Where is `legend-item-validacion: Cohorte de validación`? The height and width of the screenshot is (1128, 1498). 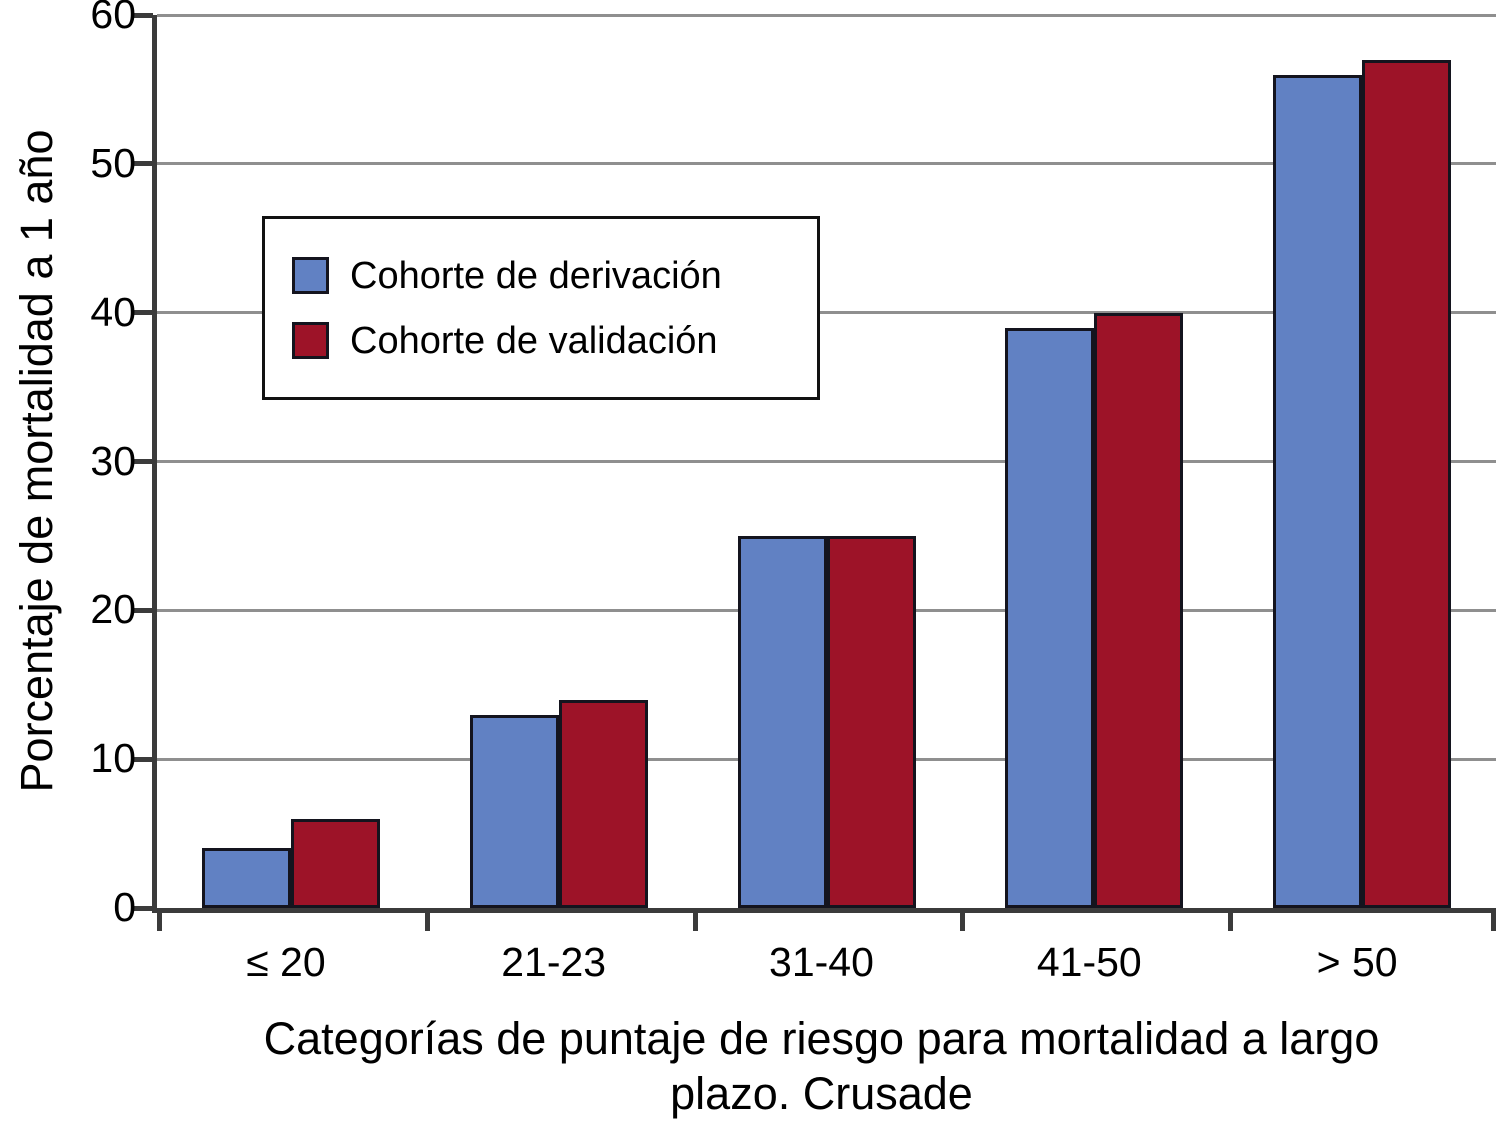 legend-item-validacion: Cohorte de validación is located at coordinates (554, 341).